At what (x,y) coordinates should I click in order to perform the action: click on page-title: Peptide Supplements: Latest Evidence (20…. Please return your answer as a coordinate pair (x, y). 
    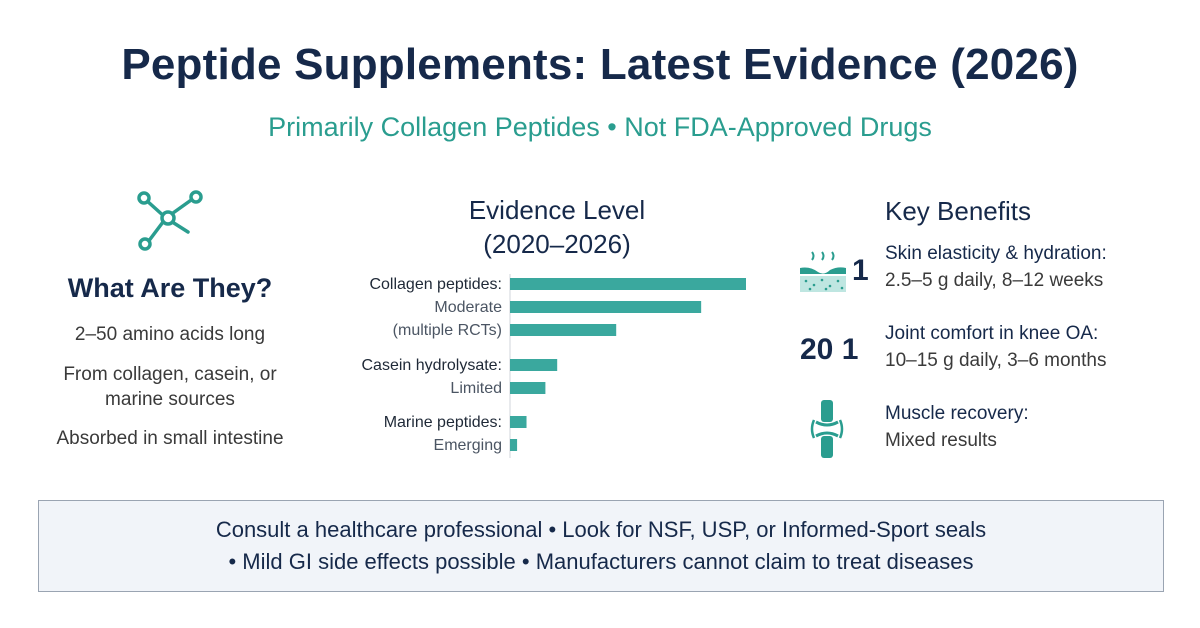
    Looking at the image, I should click on (600, 64).